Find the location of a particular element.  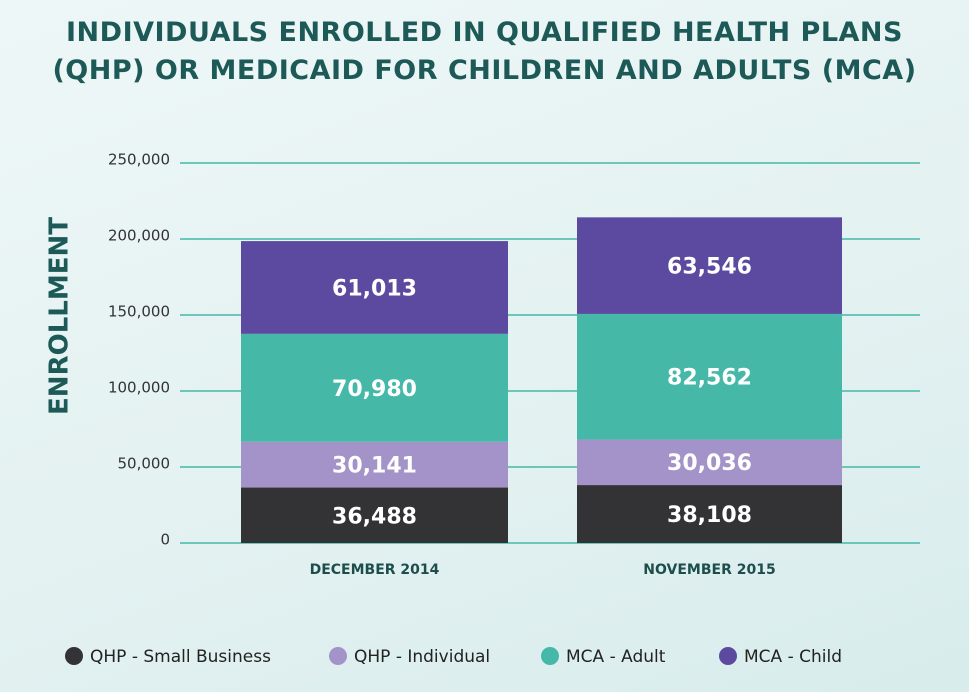

data-label: 30,036 is located at coordinates (709, 463).